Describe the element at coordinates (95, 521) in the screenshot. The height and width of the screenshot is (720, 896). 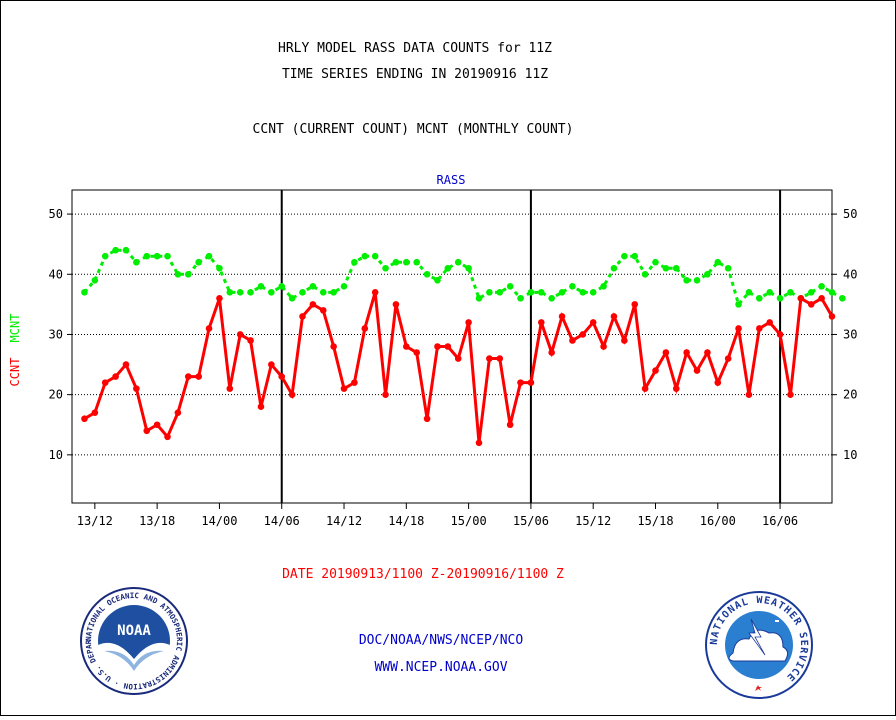
I see `xtick-label: 13/12` at that location.